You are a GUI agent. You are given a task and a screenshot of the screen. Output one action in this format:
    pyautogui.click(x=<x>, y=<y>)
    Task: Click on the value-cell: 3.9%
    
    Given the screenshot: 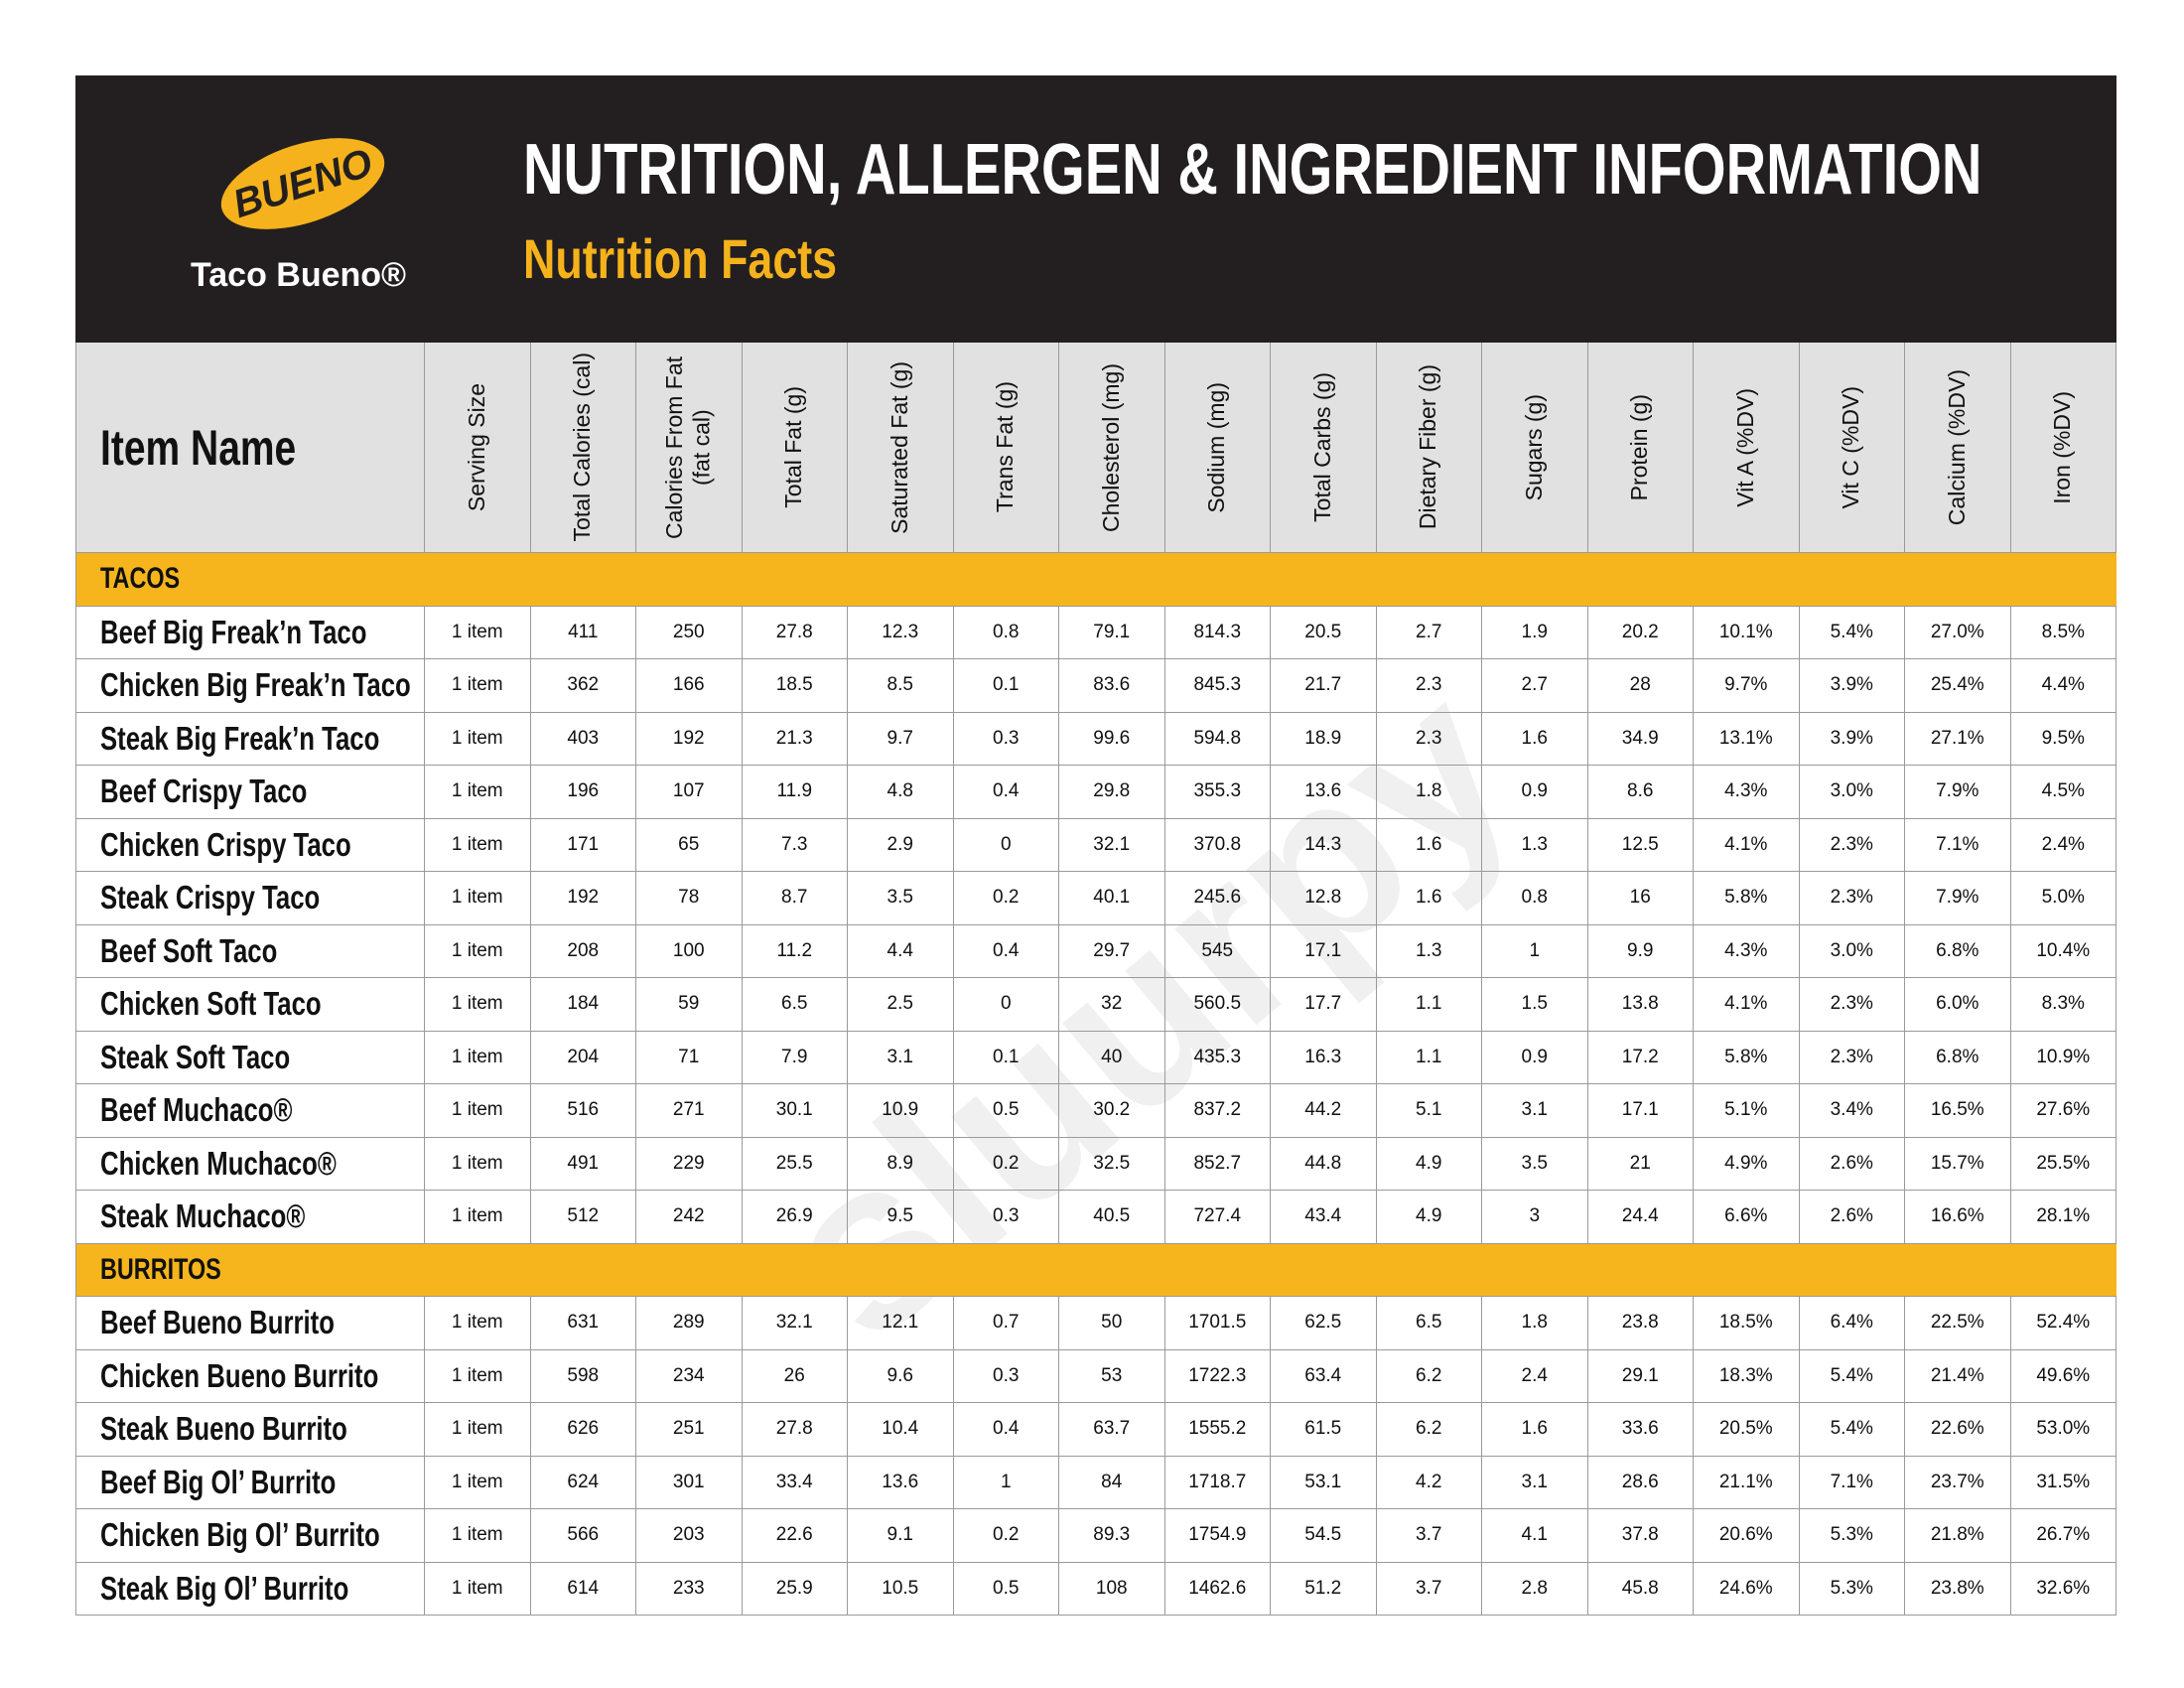 What is the action you would take?
    pyautogui.click(x=1852, y=686)
    